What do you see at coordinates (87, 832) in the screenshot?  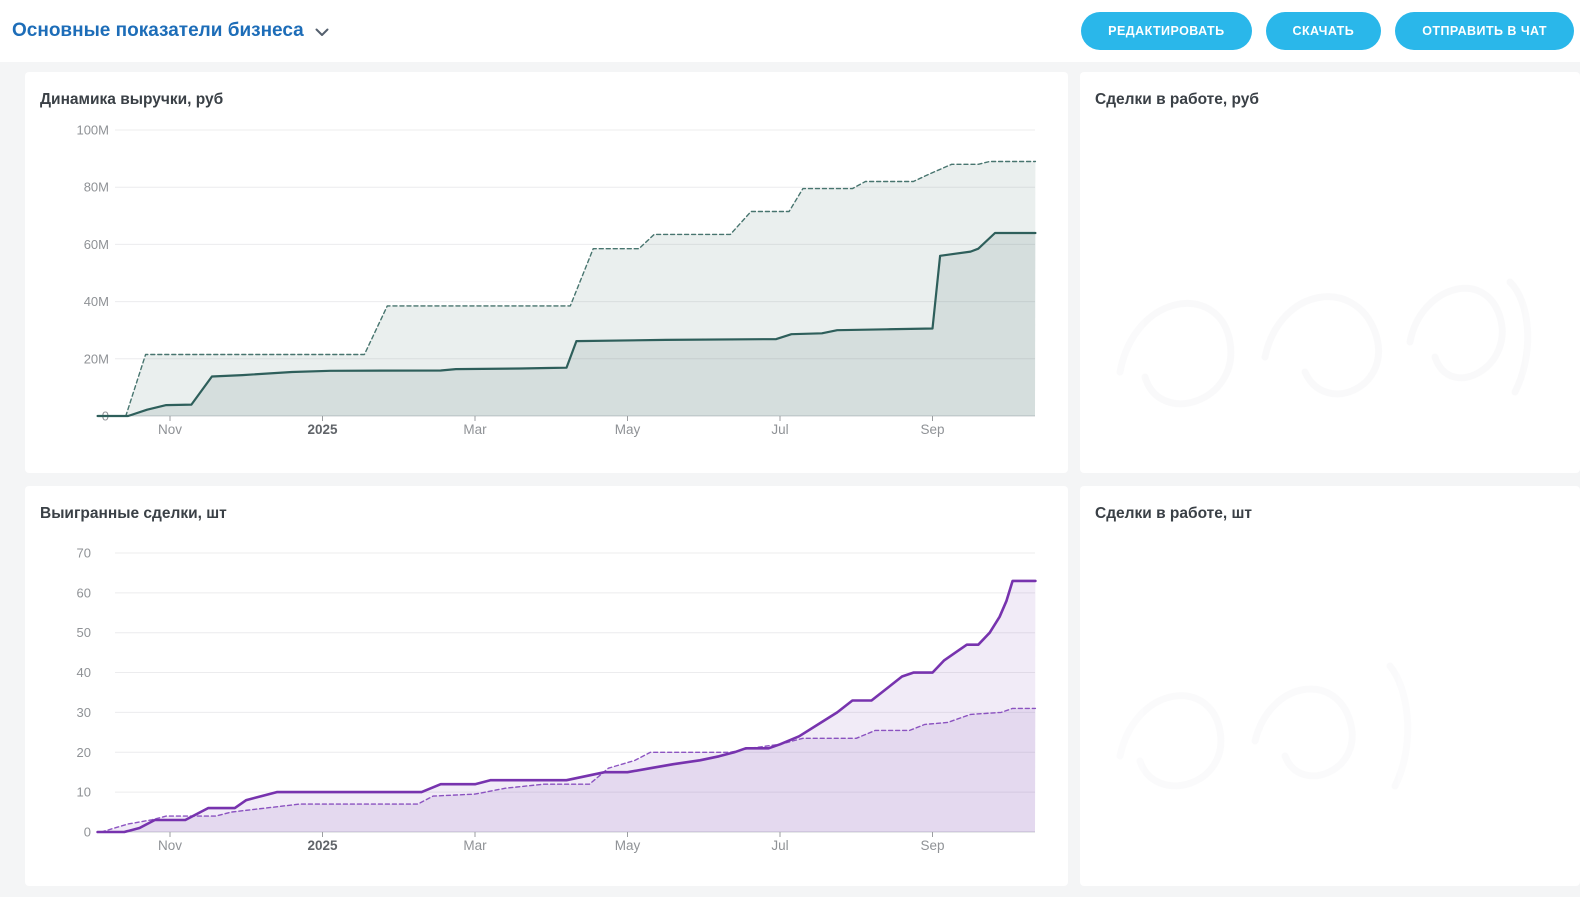 I see `y-axis-label: 0` at bounding box center [87, 832].